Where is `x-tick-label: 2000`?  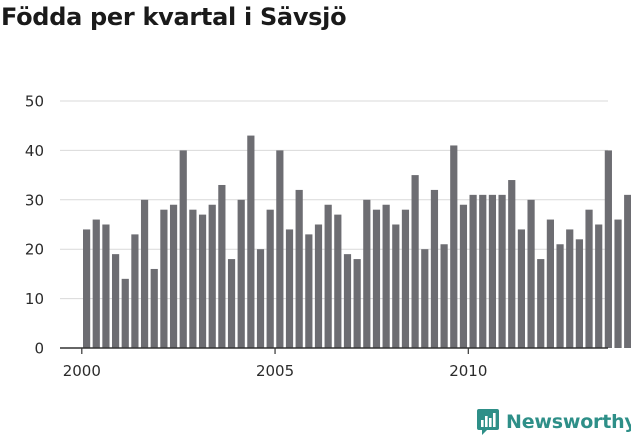
x-tick-label: 2000 is located at coordinates (82, 371).